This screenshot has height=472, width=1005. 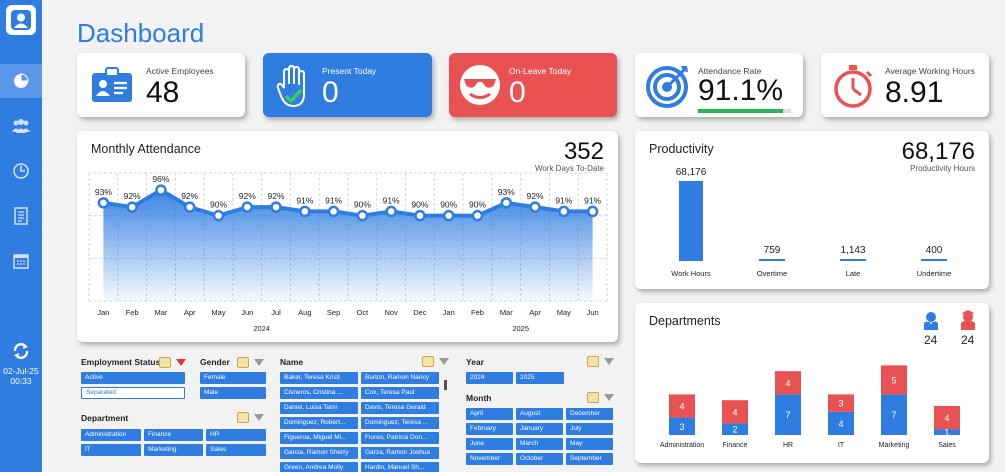 I want to click on slicer-item-employee-name: Garza, Ramon Joshua, so click(x=400, y=453).